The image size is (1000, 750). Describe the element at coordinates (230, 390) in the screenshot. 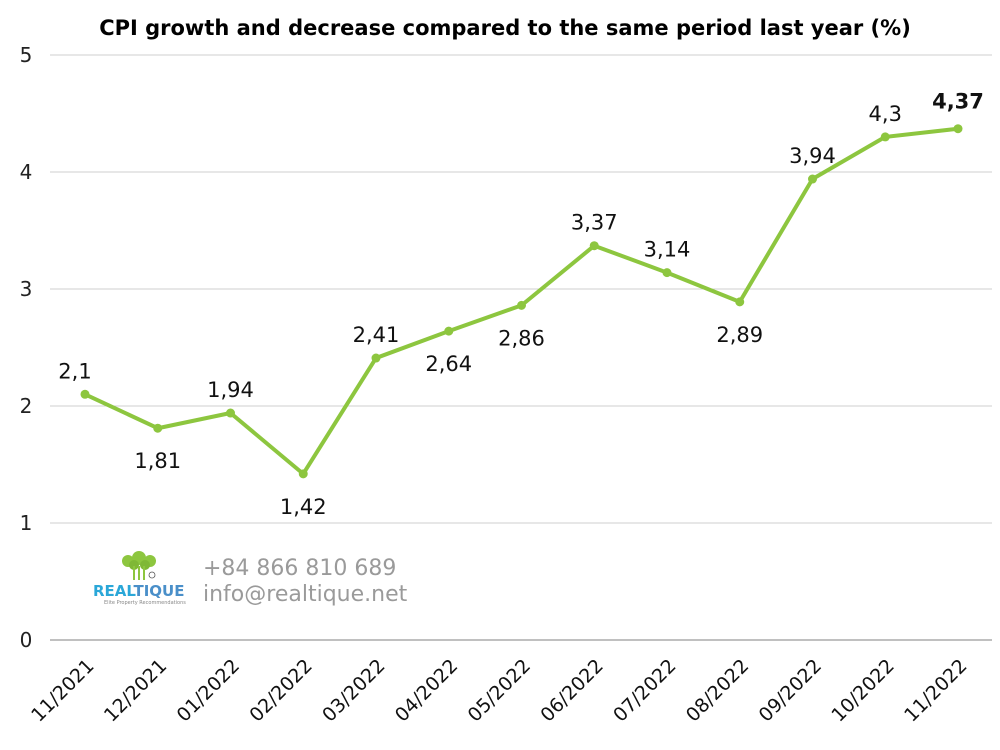

I see `data-label: 1,94` at that location.